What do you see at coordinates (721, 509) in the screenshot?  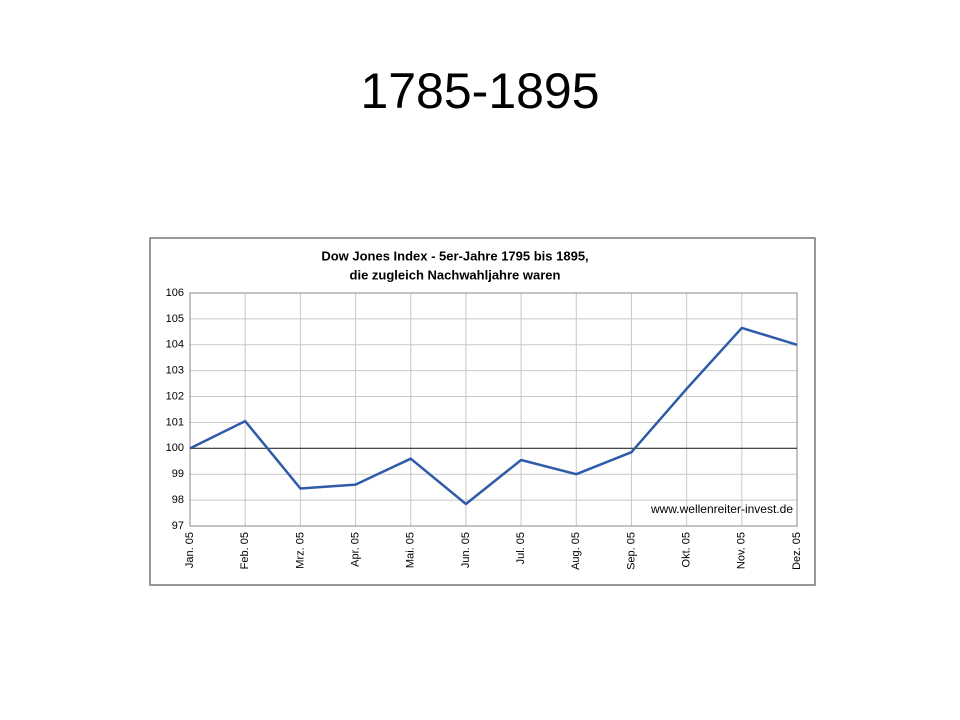 I see `annotation: www.wellenreiter-invest.de` at bounding box center [721, 509].